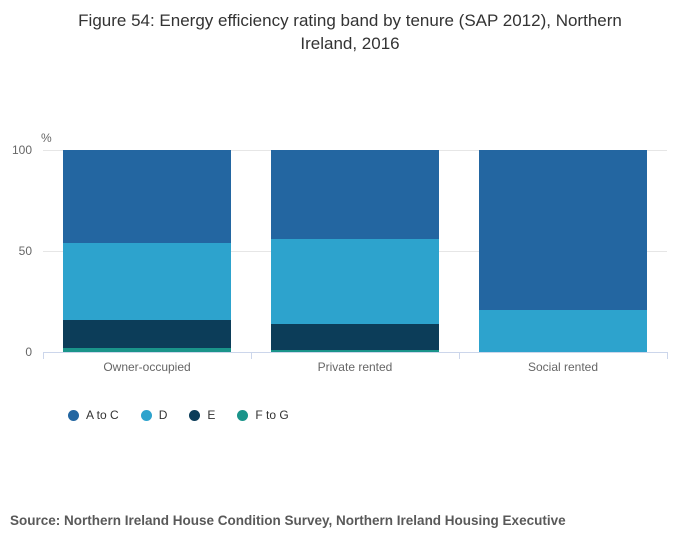  Describe the element at coordinates (563, 230) in the screenshot. I see `bar-segment-a-to-c-social-rented` at that location.